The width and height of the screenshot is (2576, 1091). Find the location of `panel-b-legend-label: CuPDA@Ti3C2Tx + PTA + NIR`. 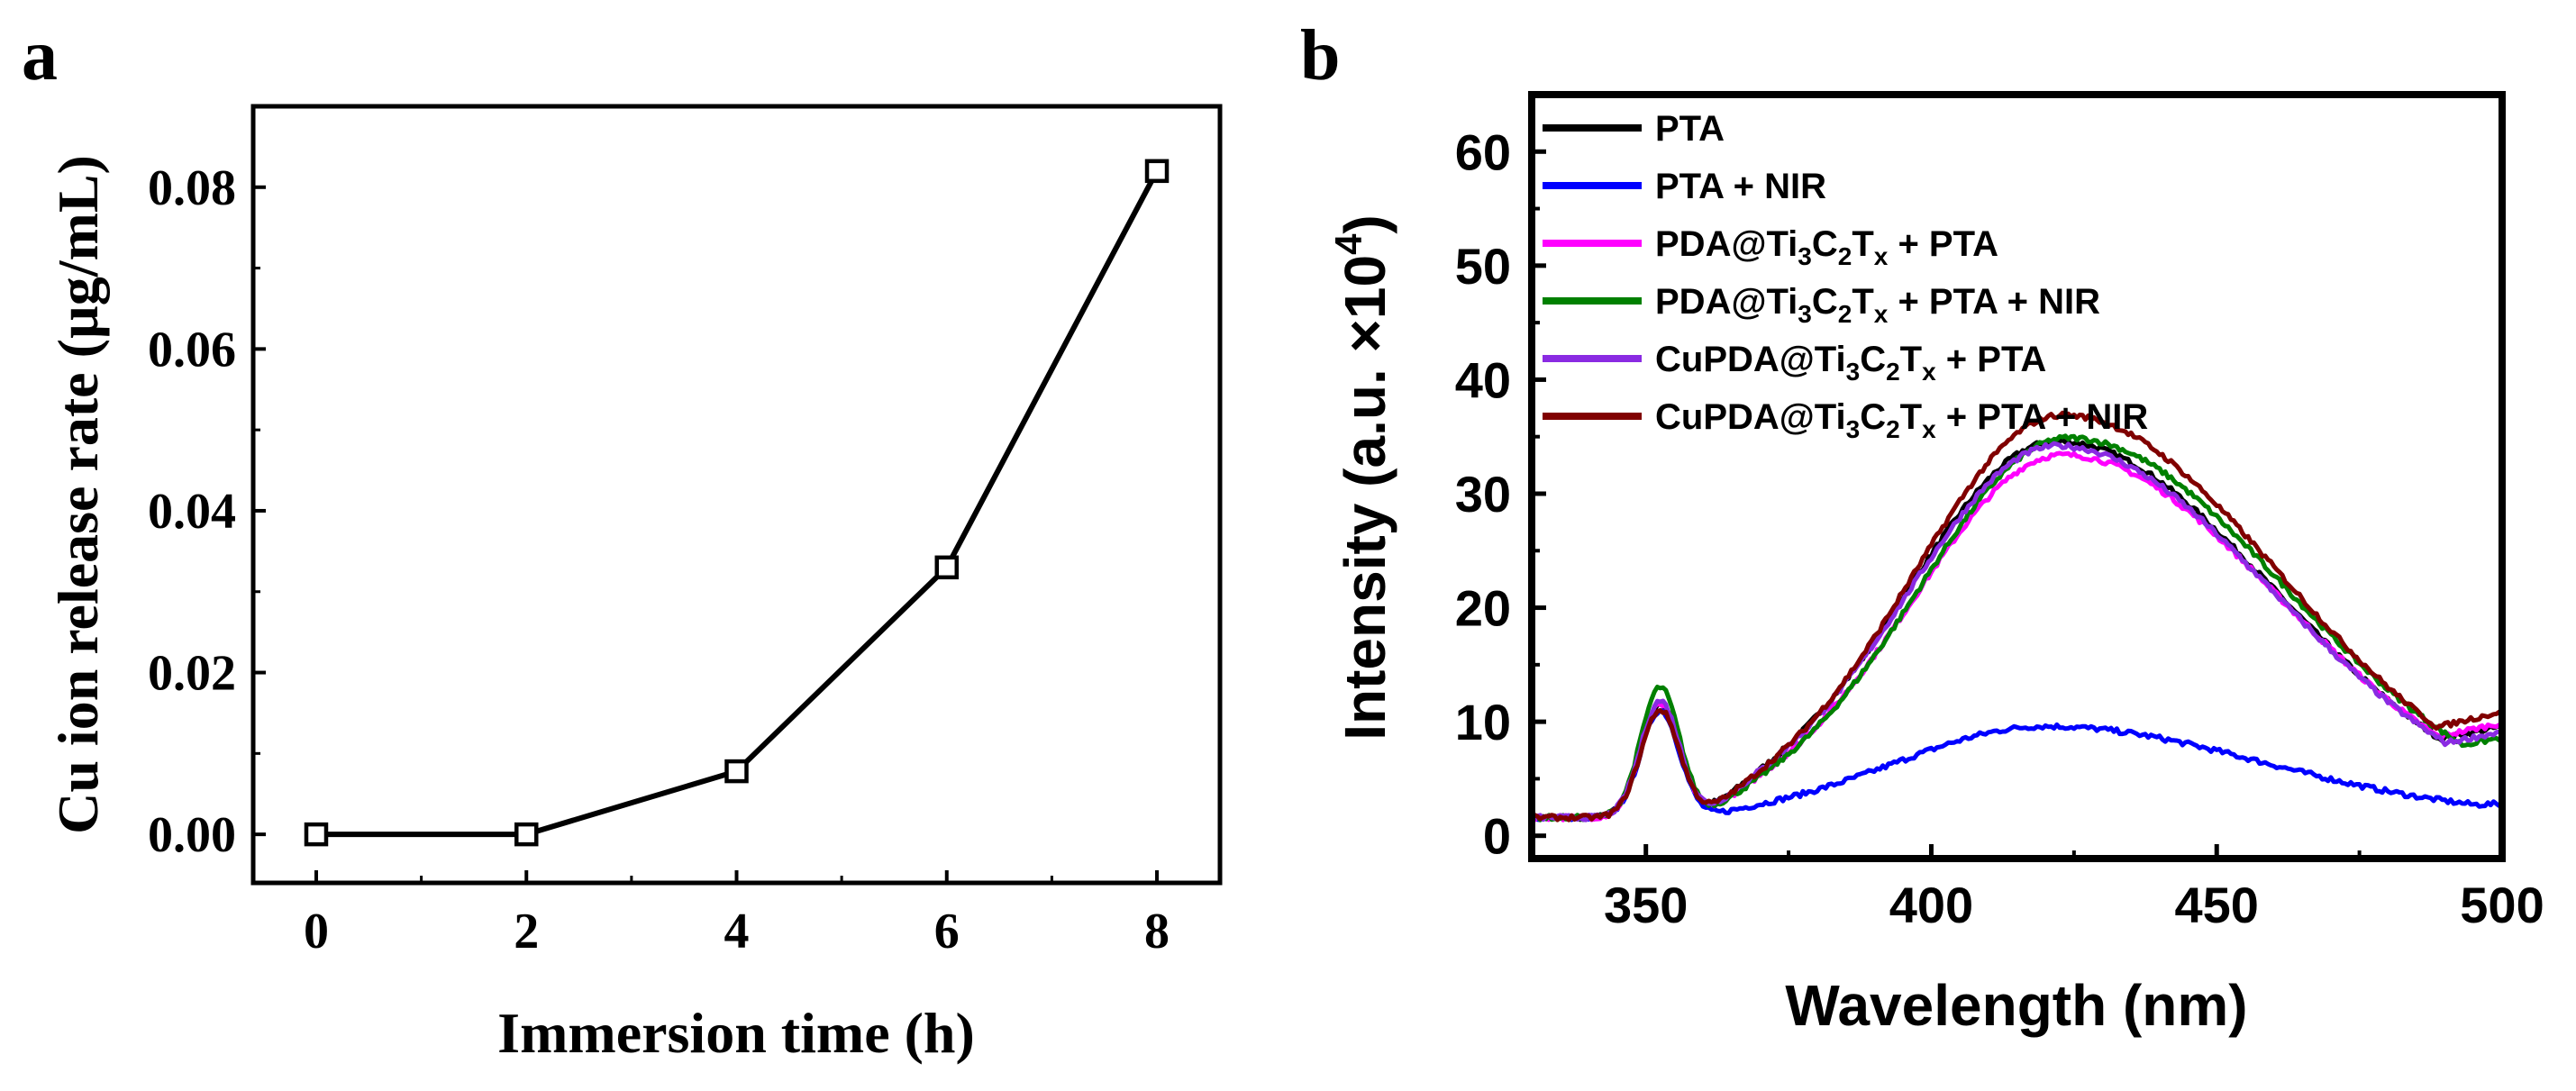

panel-b-legend-label: CuPDA@Ti3C2Tx + PTA + NIR is located at coordinates (1901, 420).